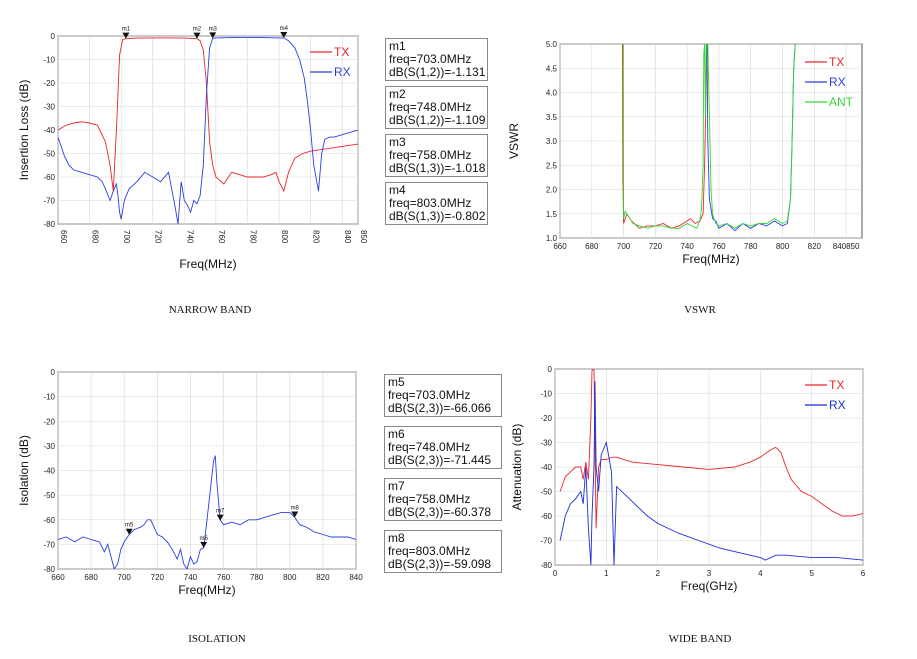 The image size is (917, 659). What do you see at coordinates (846, 246) in the screenshot?
I see `x-tick-label: 840850` at bounding box center [846, 246].